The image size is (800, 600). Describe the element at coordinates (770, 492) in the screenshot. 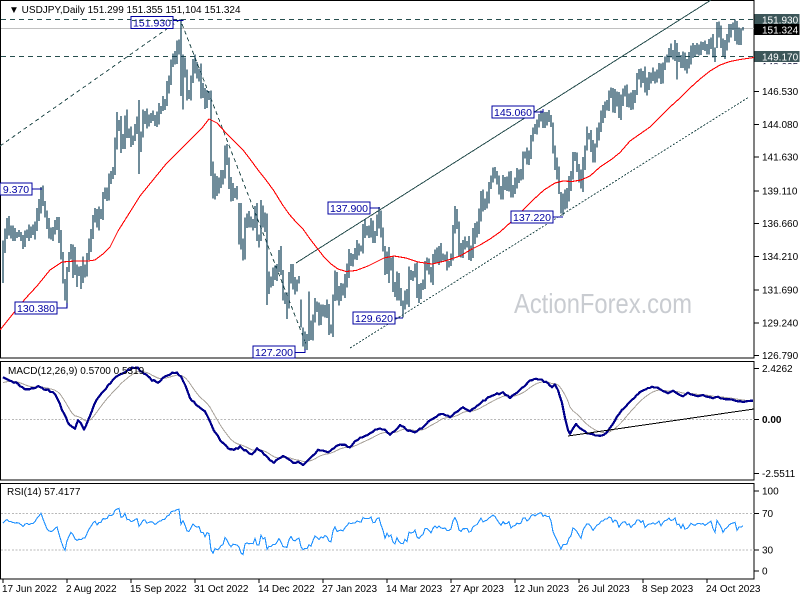

I see `svg-text: 100` at that location.